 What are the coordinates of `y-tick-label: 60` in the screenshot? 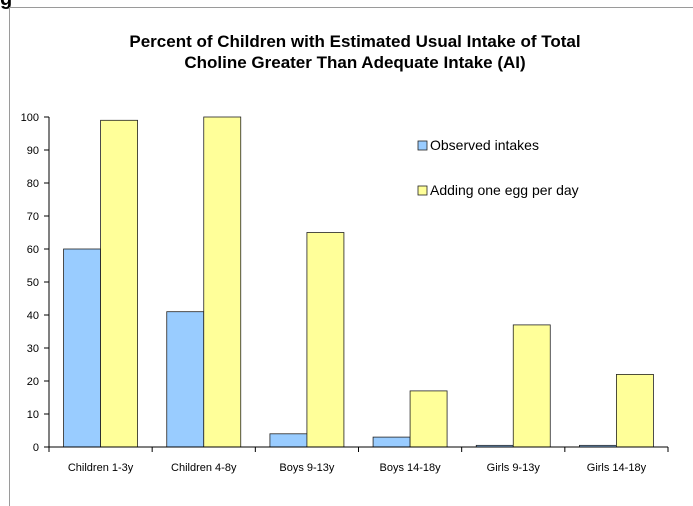 It's located at (33, 250).